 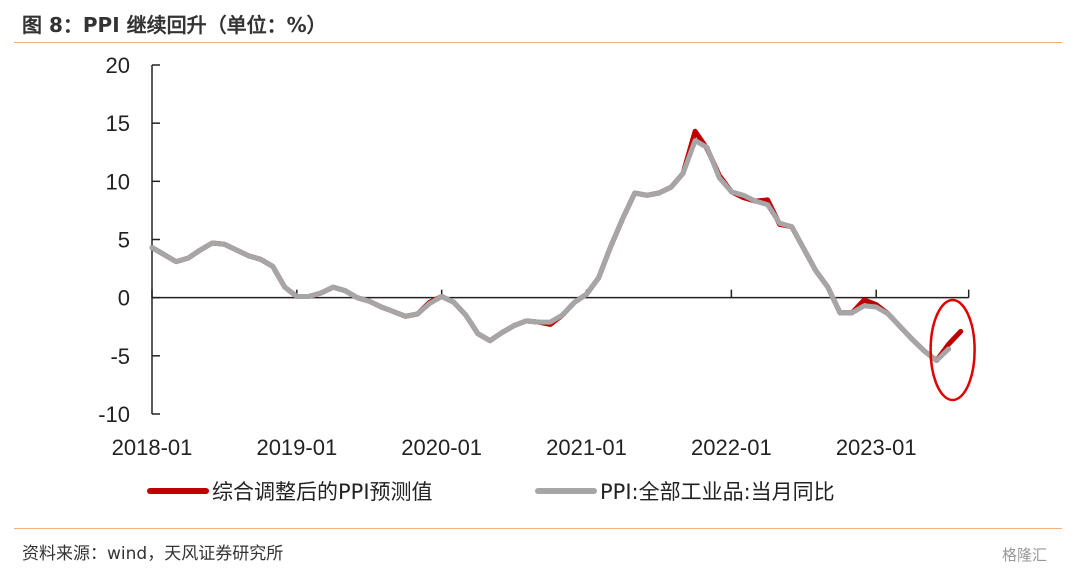 What do you see at coordinates (1025, 555) in the screenshot?
I see `watermark-text: 格隆汇` at bounding box center [1025, 555].